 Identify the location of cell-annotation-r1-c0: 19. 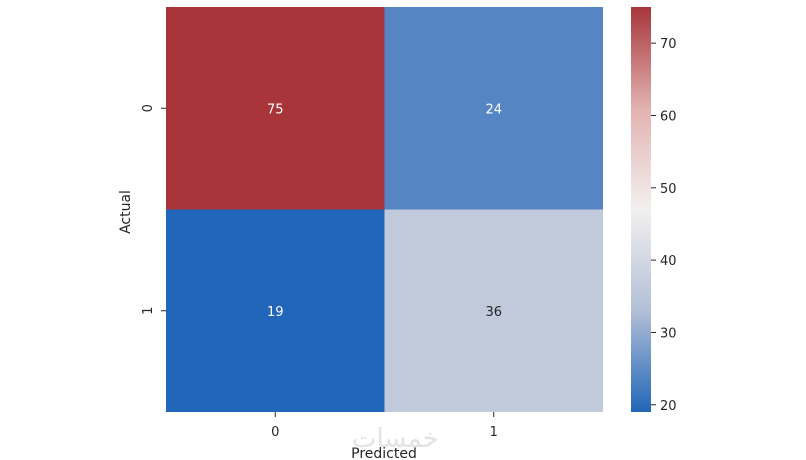
(275, 312).